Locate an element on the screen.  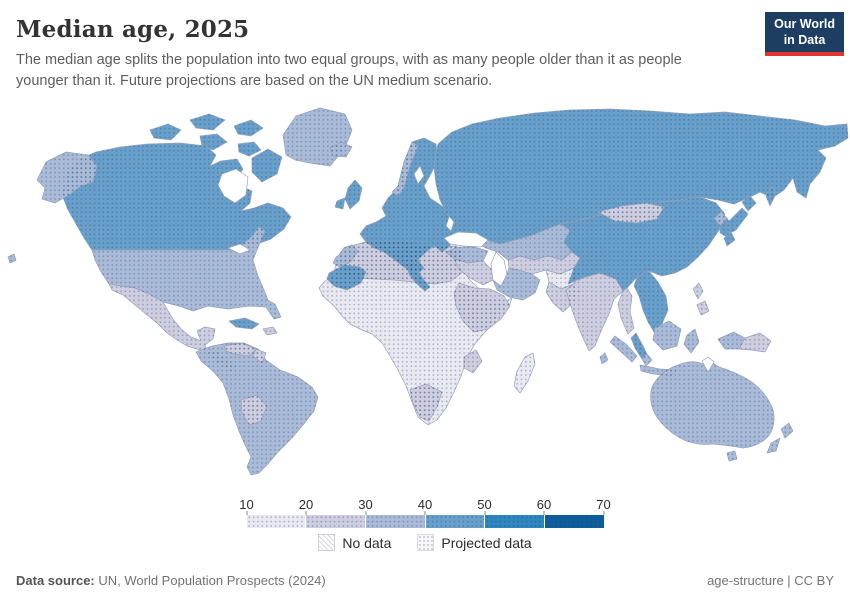
caspian-sea is located at coordinates (499, 269).